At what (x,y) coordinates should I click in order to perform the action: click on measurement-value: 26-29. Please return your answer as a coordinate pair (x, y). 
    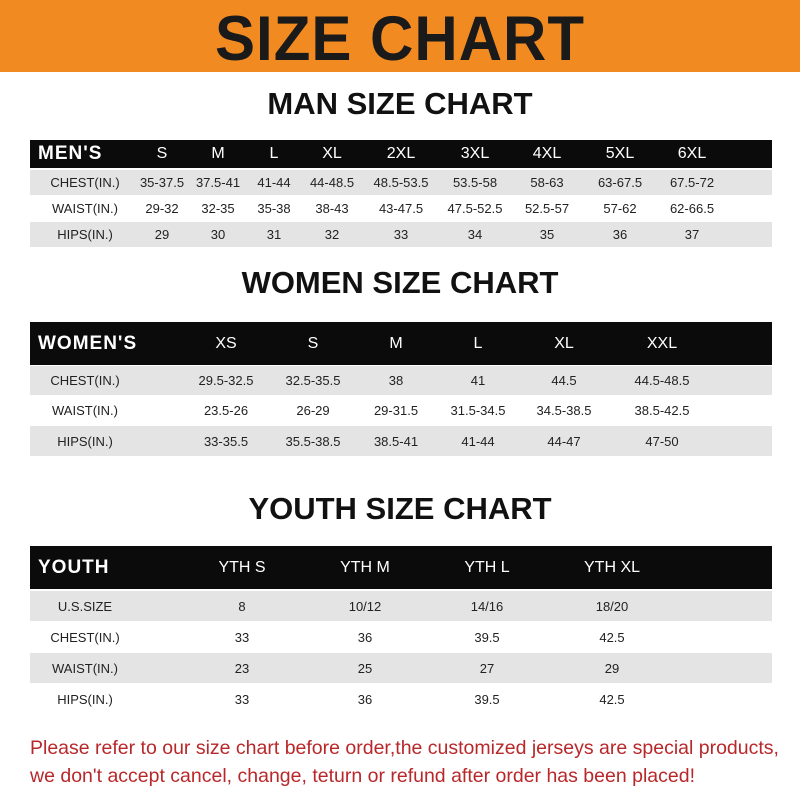
    Looking at the image, I should click on (313, 410).